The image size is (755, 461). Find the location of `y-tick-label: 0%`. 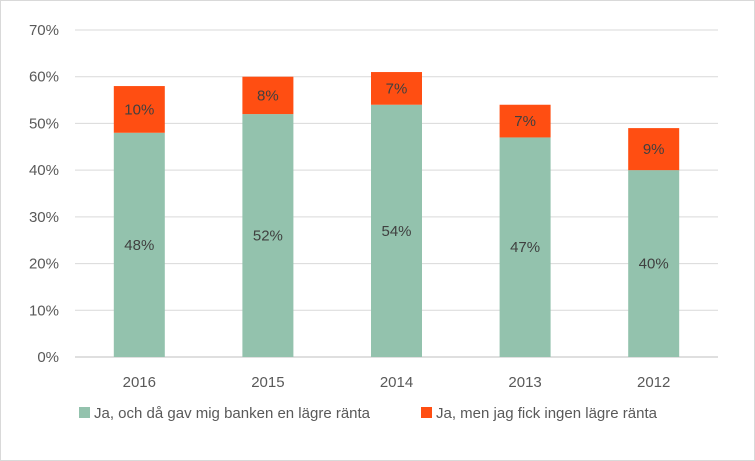

y-tick-label: 0% is located at coordinates (48, 357).